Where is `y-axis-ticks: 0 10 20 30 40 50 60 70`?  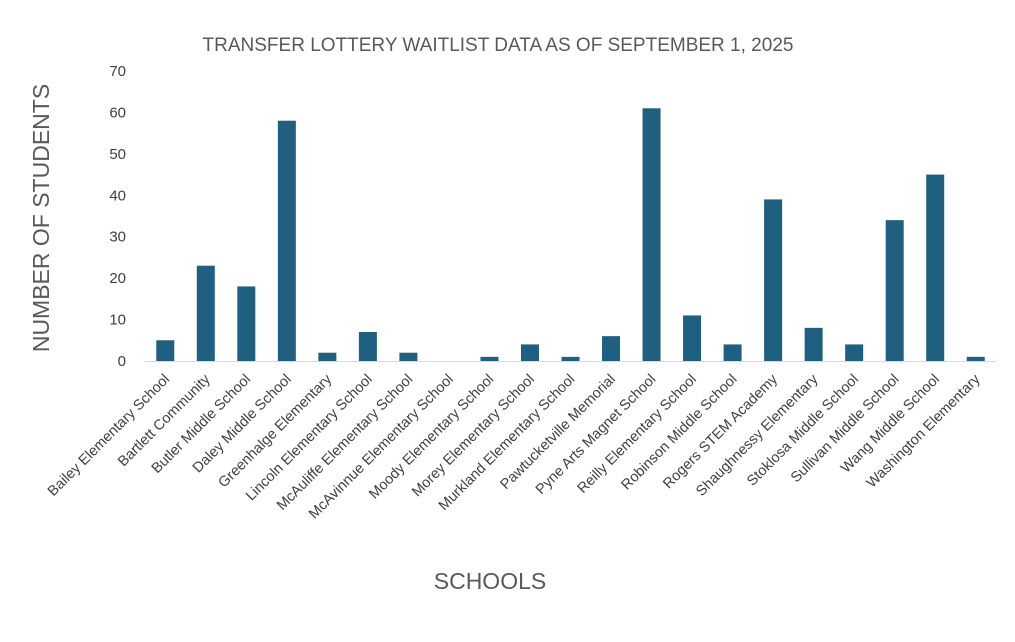 y-axis-ticks: 0 10 20 30 40 50 60 70 is located at coordinates (117, 216).